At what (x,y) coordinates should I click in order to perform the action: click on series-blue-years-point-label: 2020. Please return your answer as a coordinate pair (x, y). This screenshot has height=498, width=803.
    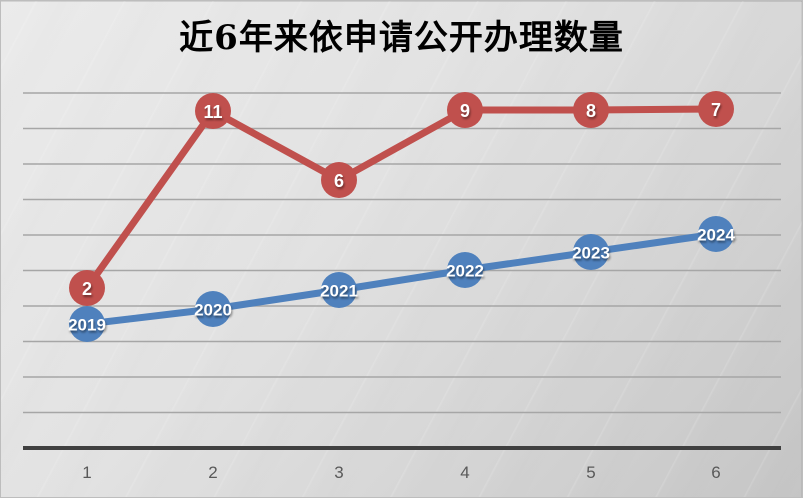
    Looking at the image, I should click on (213, 310).